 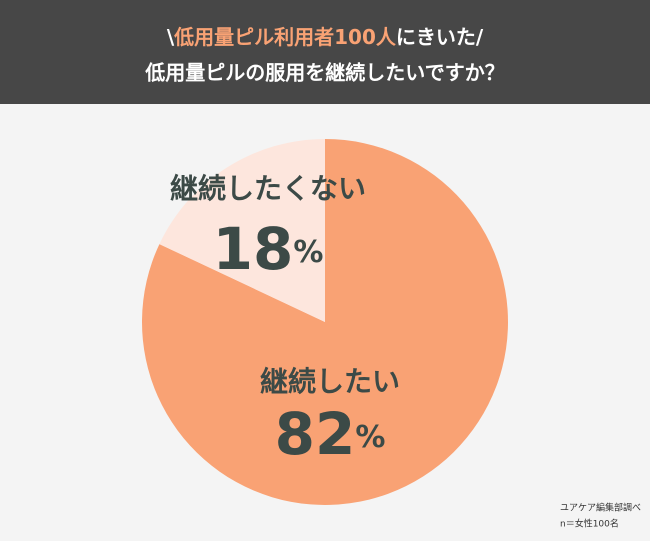 I want to click on source-note: ユアケア編集部調べ, so click(x=600, y=508).